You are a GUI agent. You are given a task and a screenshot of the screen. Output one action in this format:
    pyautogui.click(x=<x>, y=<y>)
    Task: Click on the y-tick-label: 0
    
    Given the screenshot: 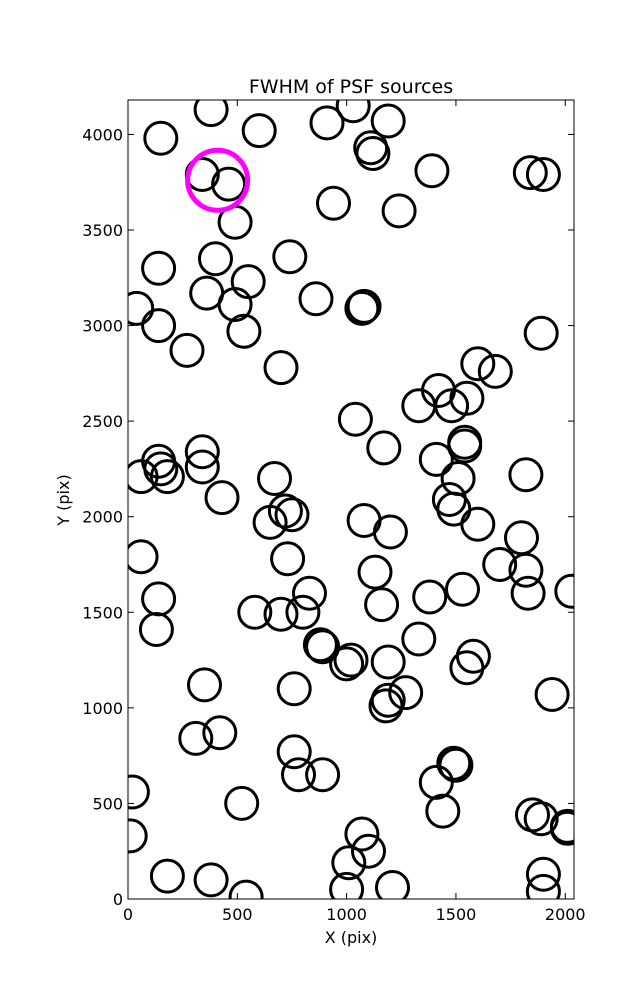 What is the action you would take?
    pyautogui.click(x=118, y=899)
    